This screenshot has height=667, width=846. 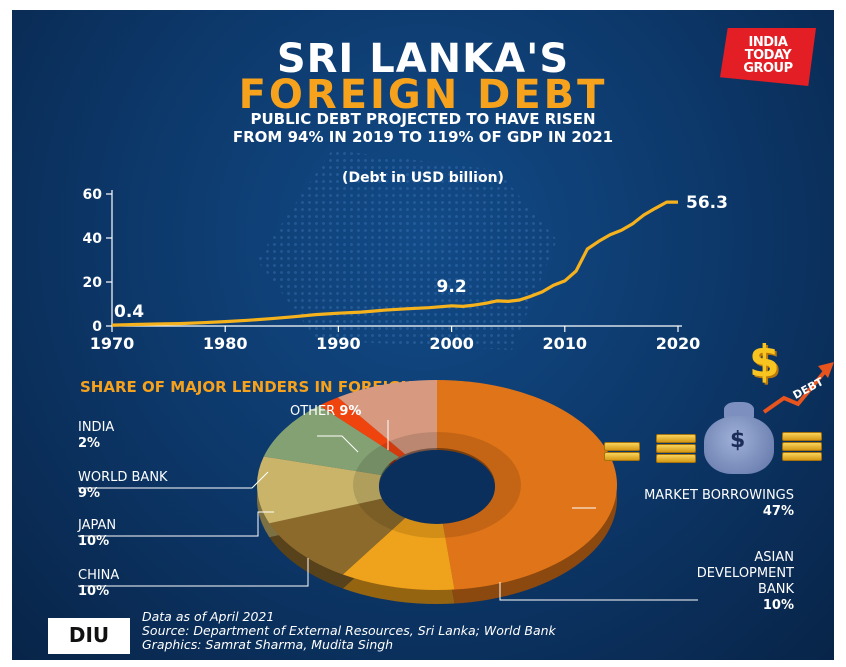 What do you see at coordinates (696, 504) in the screenshot?
I see `label-market-borrowings: MARKET BORROWINGS 47%` at bounding box center [696, 504].